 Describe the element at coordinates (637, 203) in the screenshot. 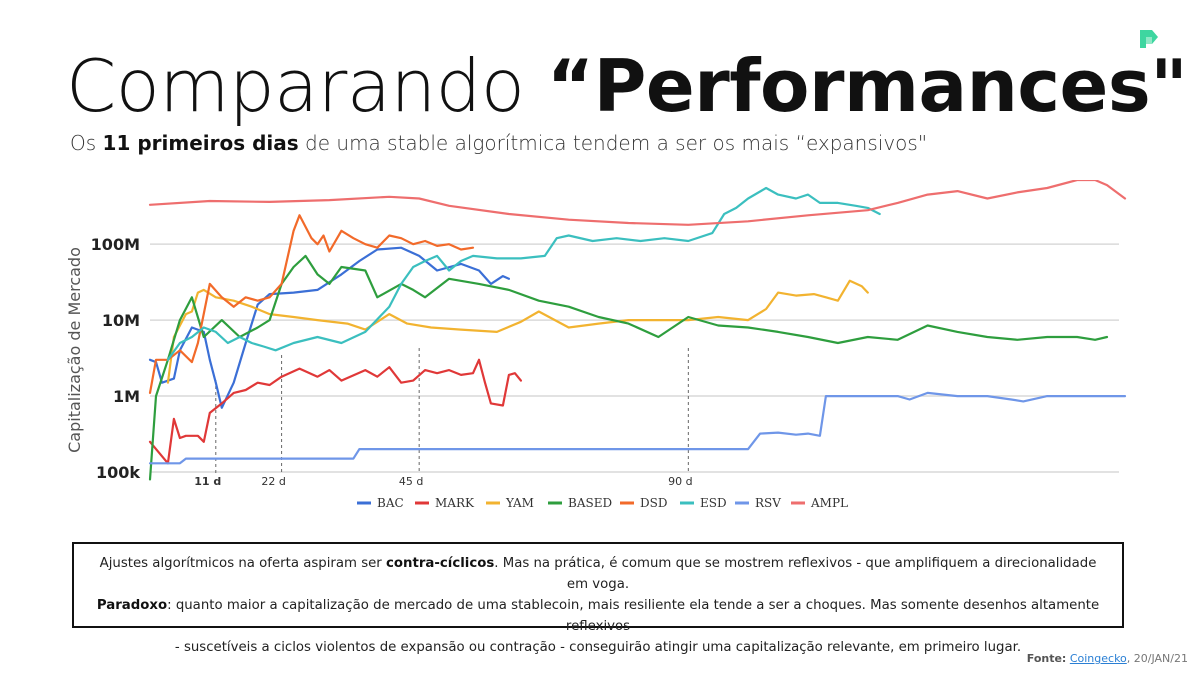

I see `series-line-ampl` at that location.